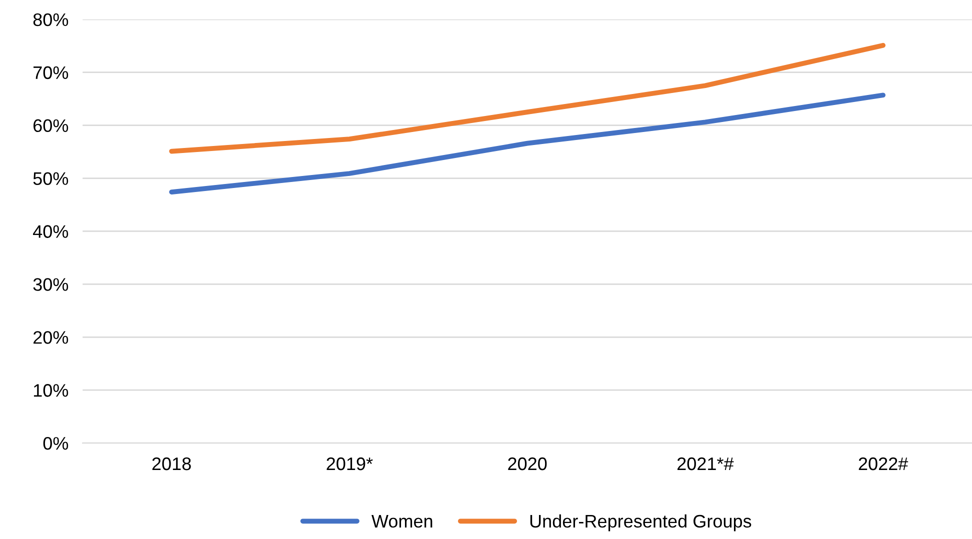 The image size is (972, 539). I want to click on y-tick-label: 0%, so click(55, 443).